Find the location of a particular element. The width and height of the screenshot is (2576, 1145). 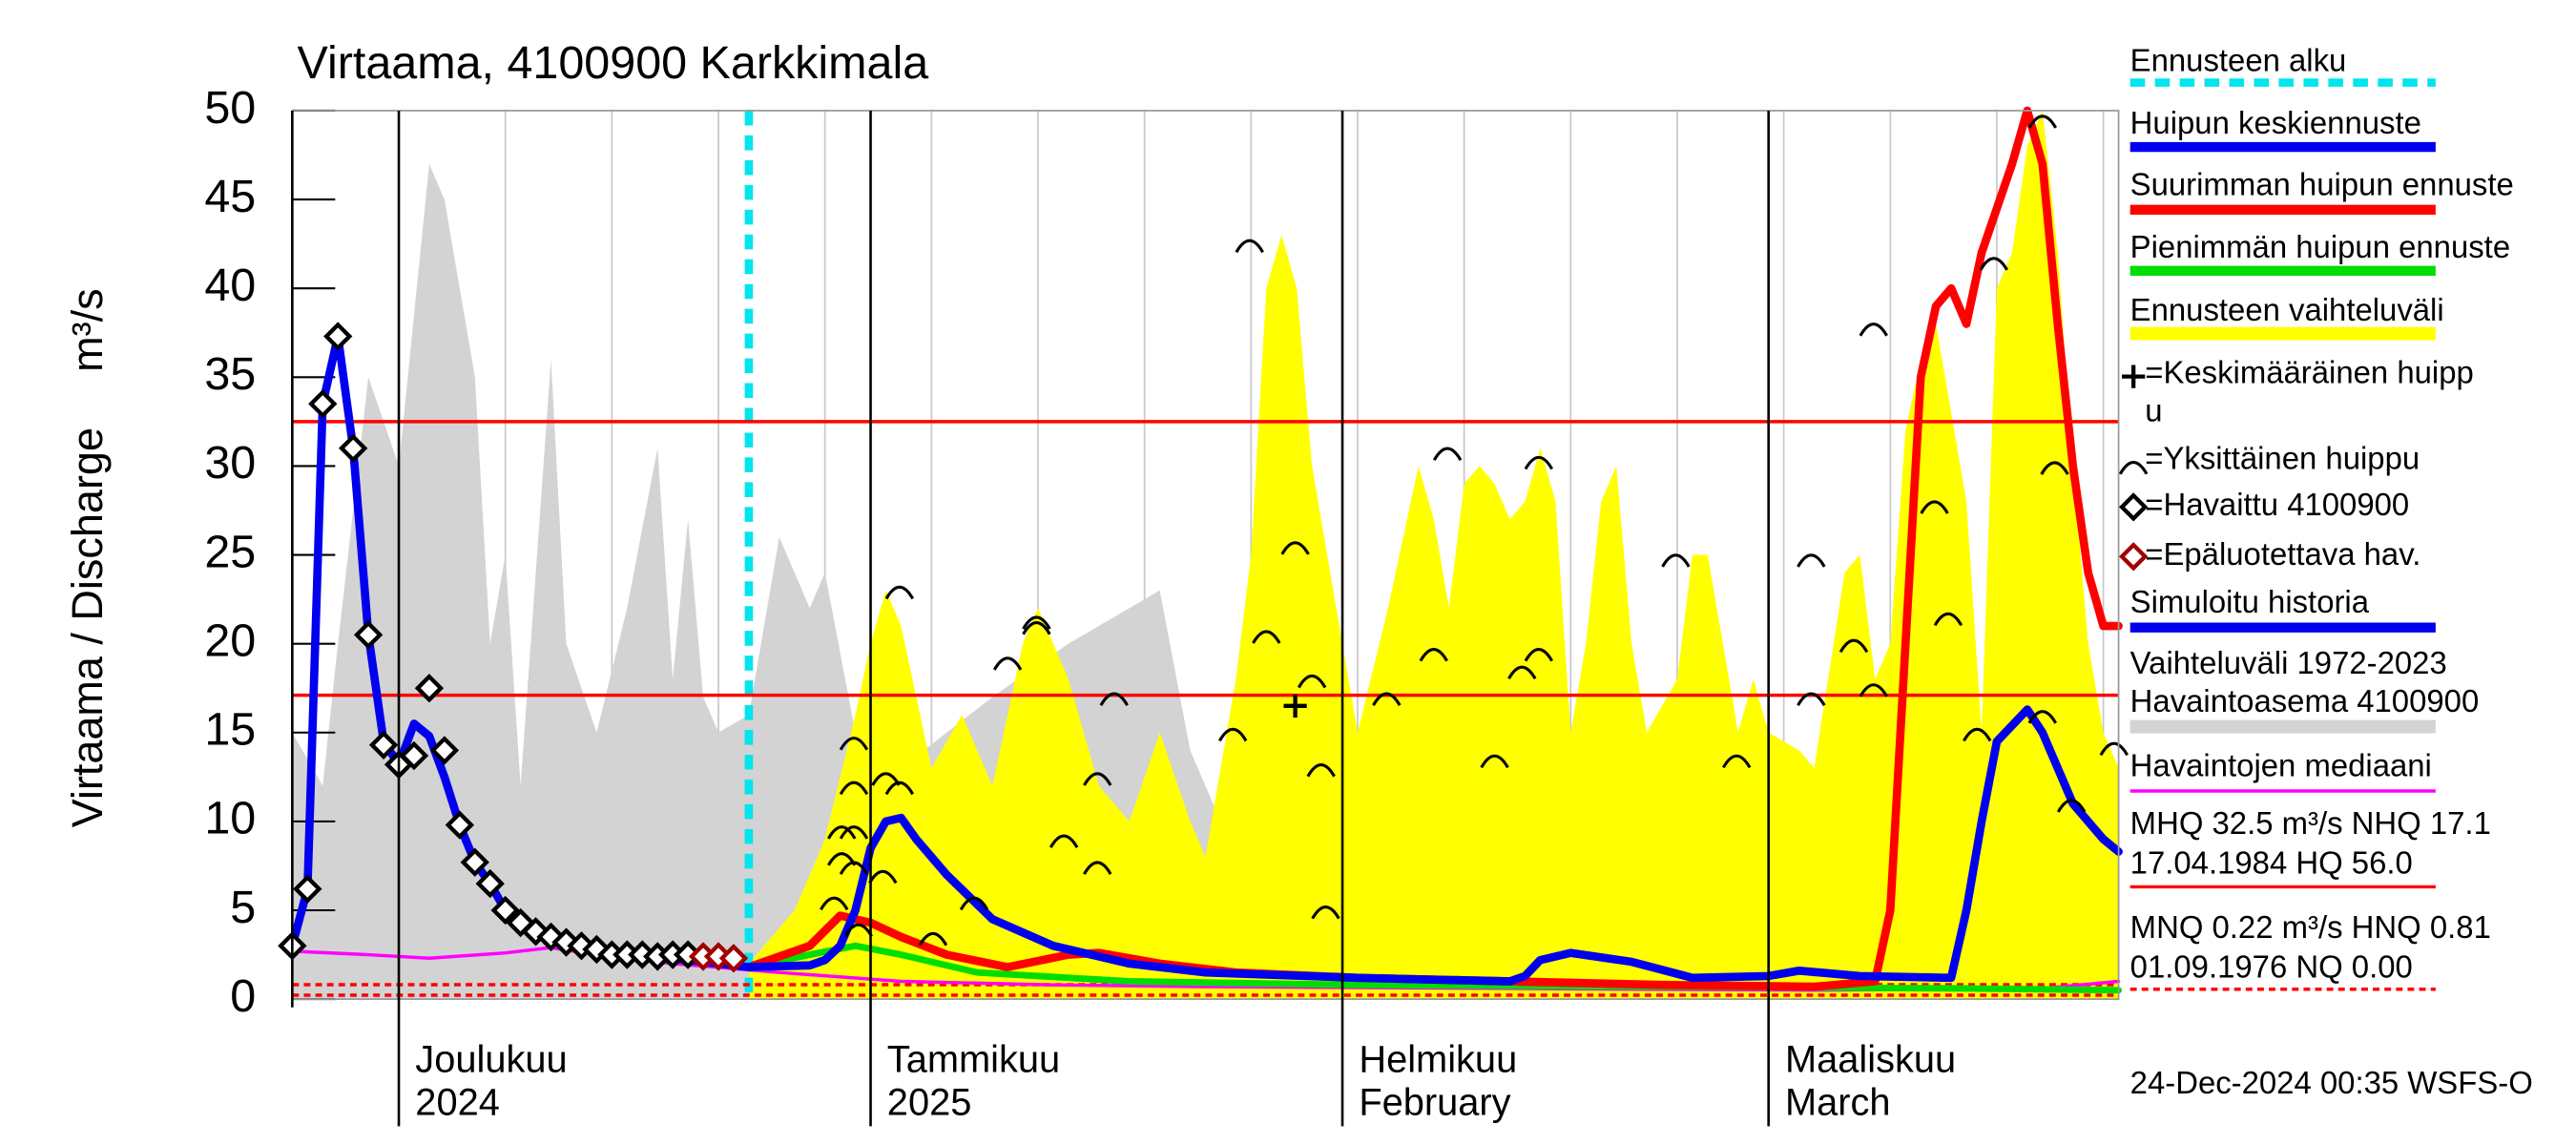

legend-label: MHQ 32.5 m³/s NHQ 17.1 is located at coordinates (2310, 823).